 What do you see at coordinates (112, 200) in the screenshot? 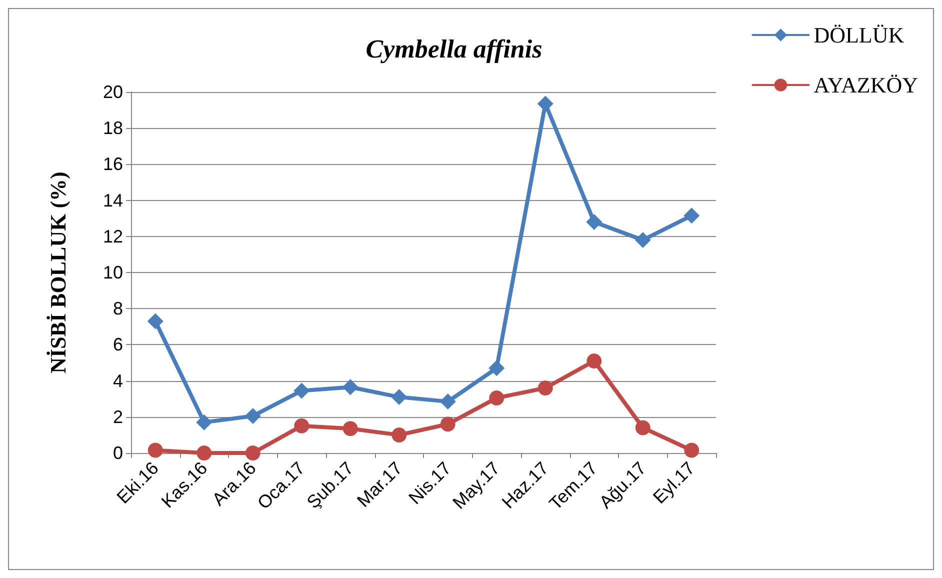
I see `y-tick-label: 14` at bounding box center [112, 200].